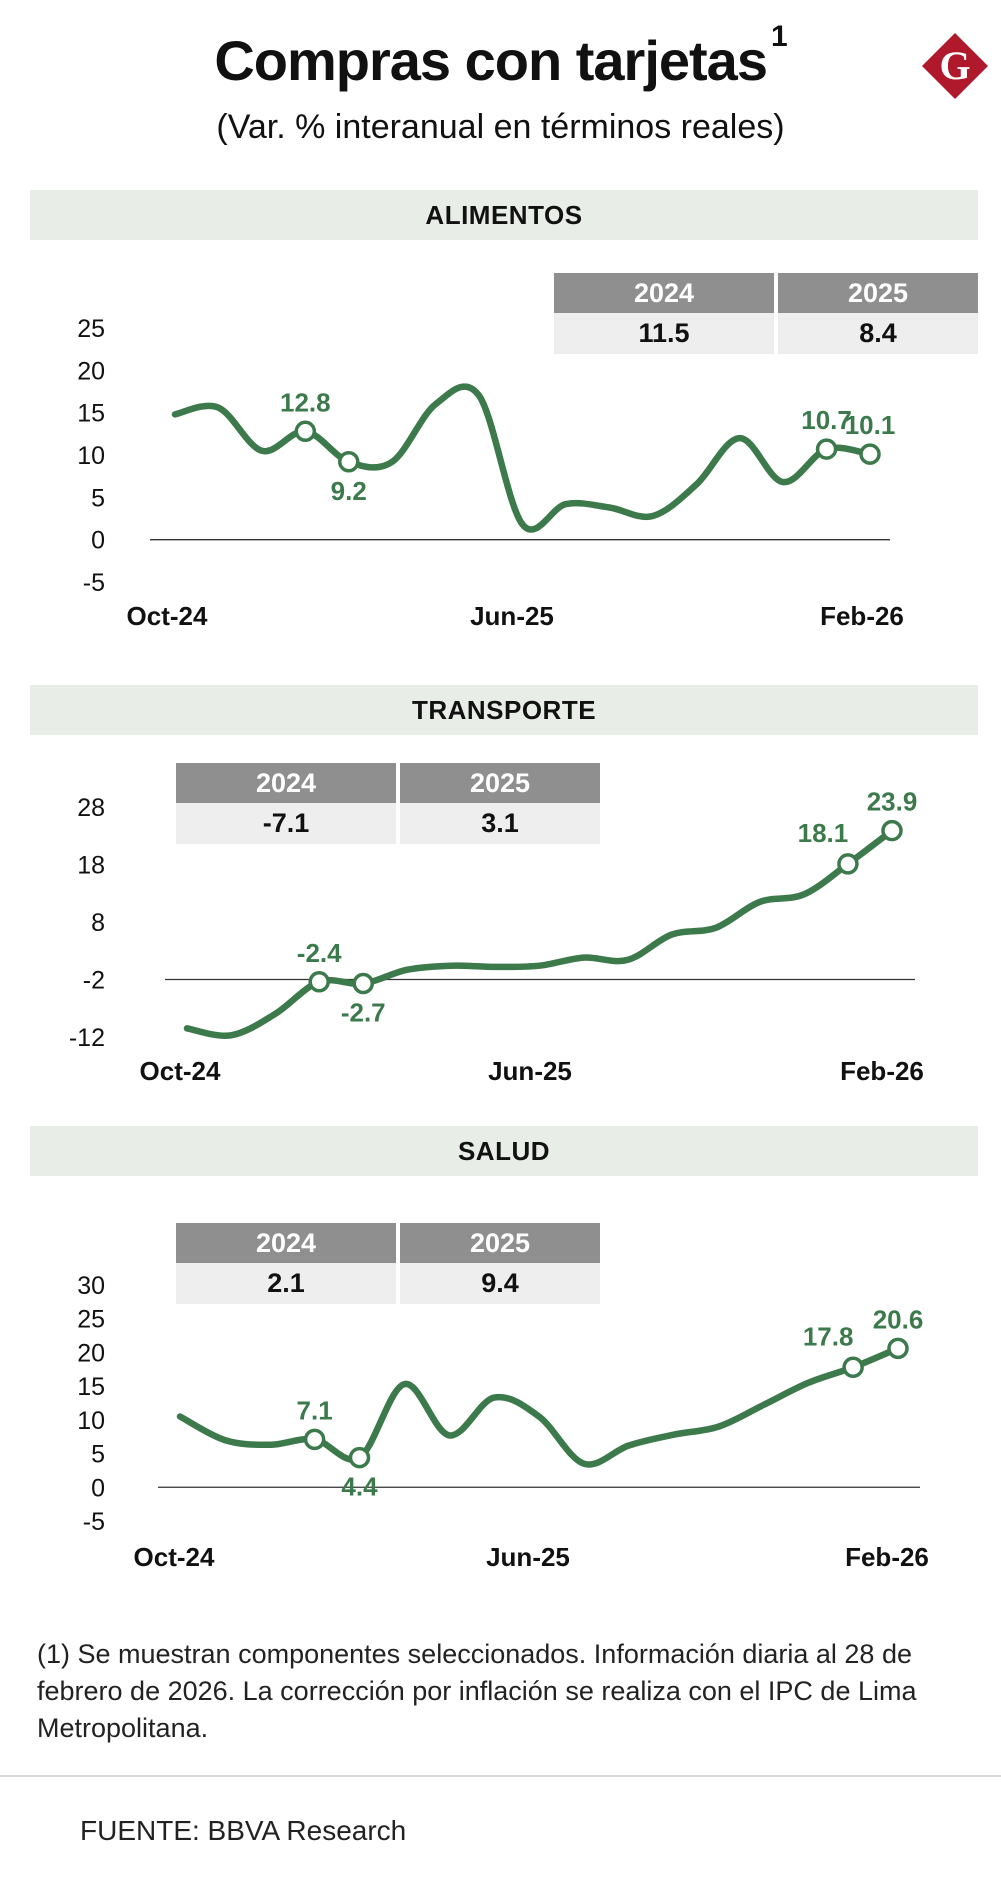  What do you see at coordinates (243, 1830) in the screenshot?
I see `source-note: FUENTE: BBVA Research` at bounding box center [243, 1830].